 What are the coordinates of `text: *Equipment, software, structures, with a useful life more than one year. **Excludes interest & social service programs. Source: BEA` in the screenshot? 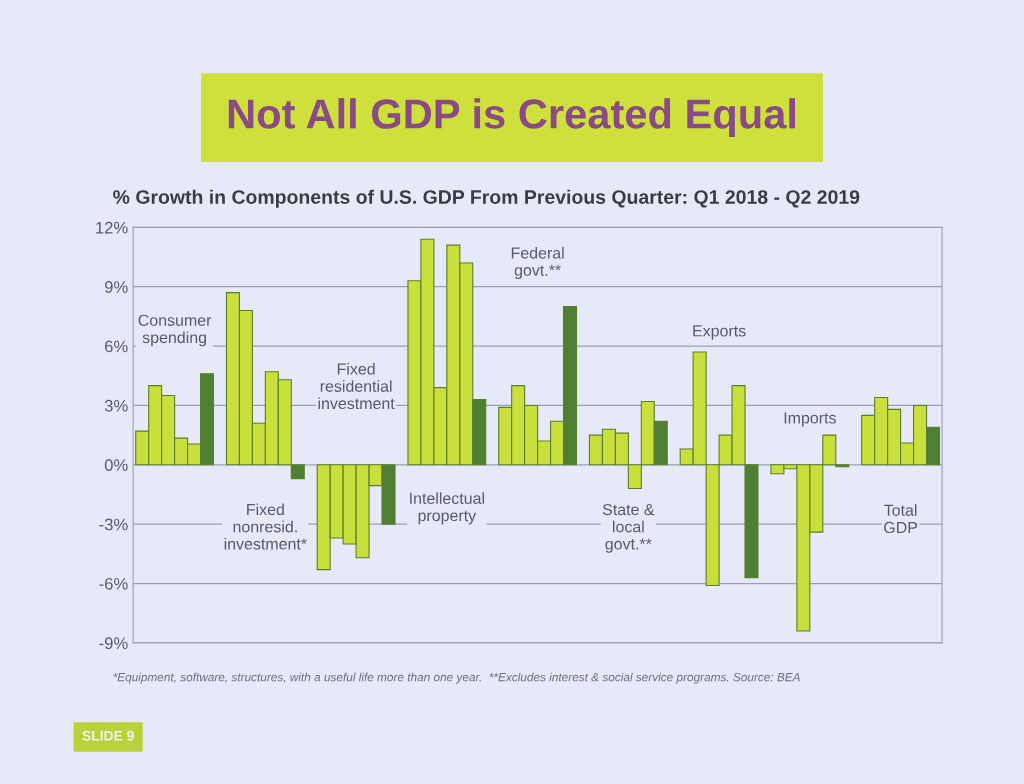 It's located at (456, 678).